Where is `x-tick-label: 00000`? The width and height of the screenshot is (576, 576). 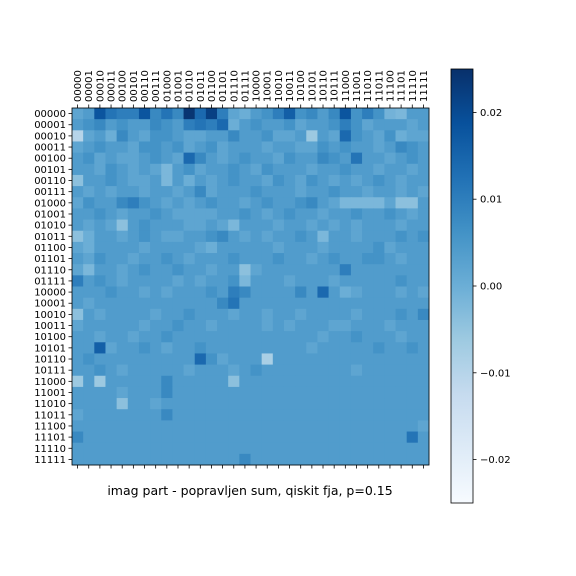
x-tick-label: 00000 is located at coordinates (78, 86).